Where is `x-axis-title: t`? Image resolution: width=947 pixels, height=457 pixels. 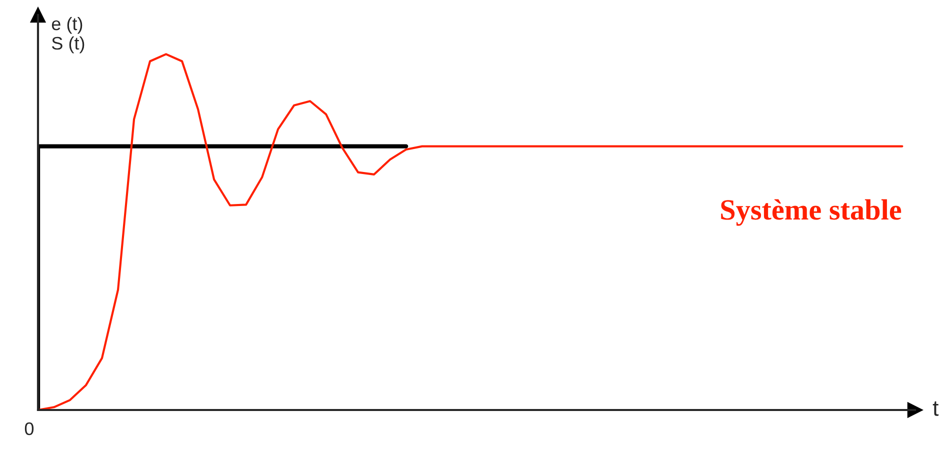
x-axis-title: t is located at coordinates (935, 408).